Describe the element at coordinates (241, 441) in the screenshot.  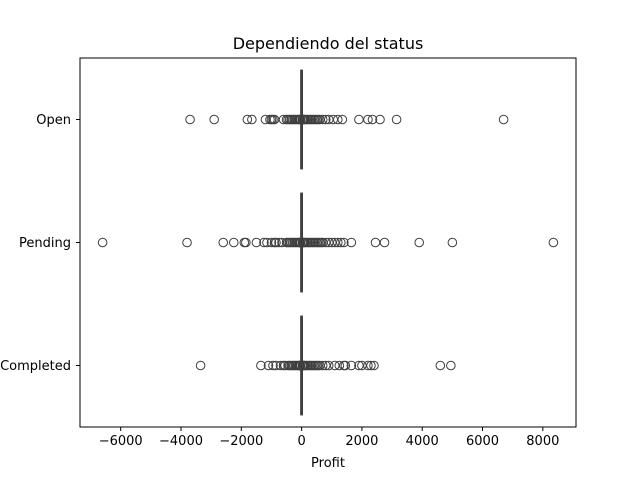
I see `x-tick-label: −2000` at that location.